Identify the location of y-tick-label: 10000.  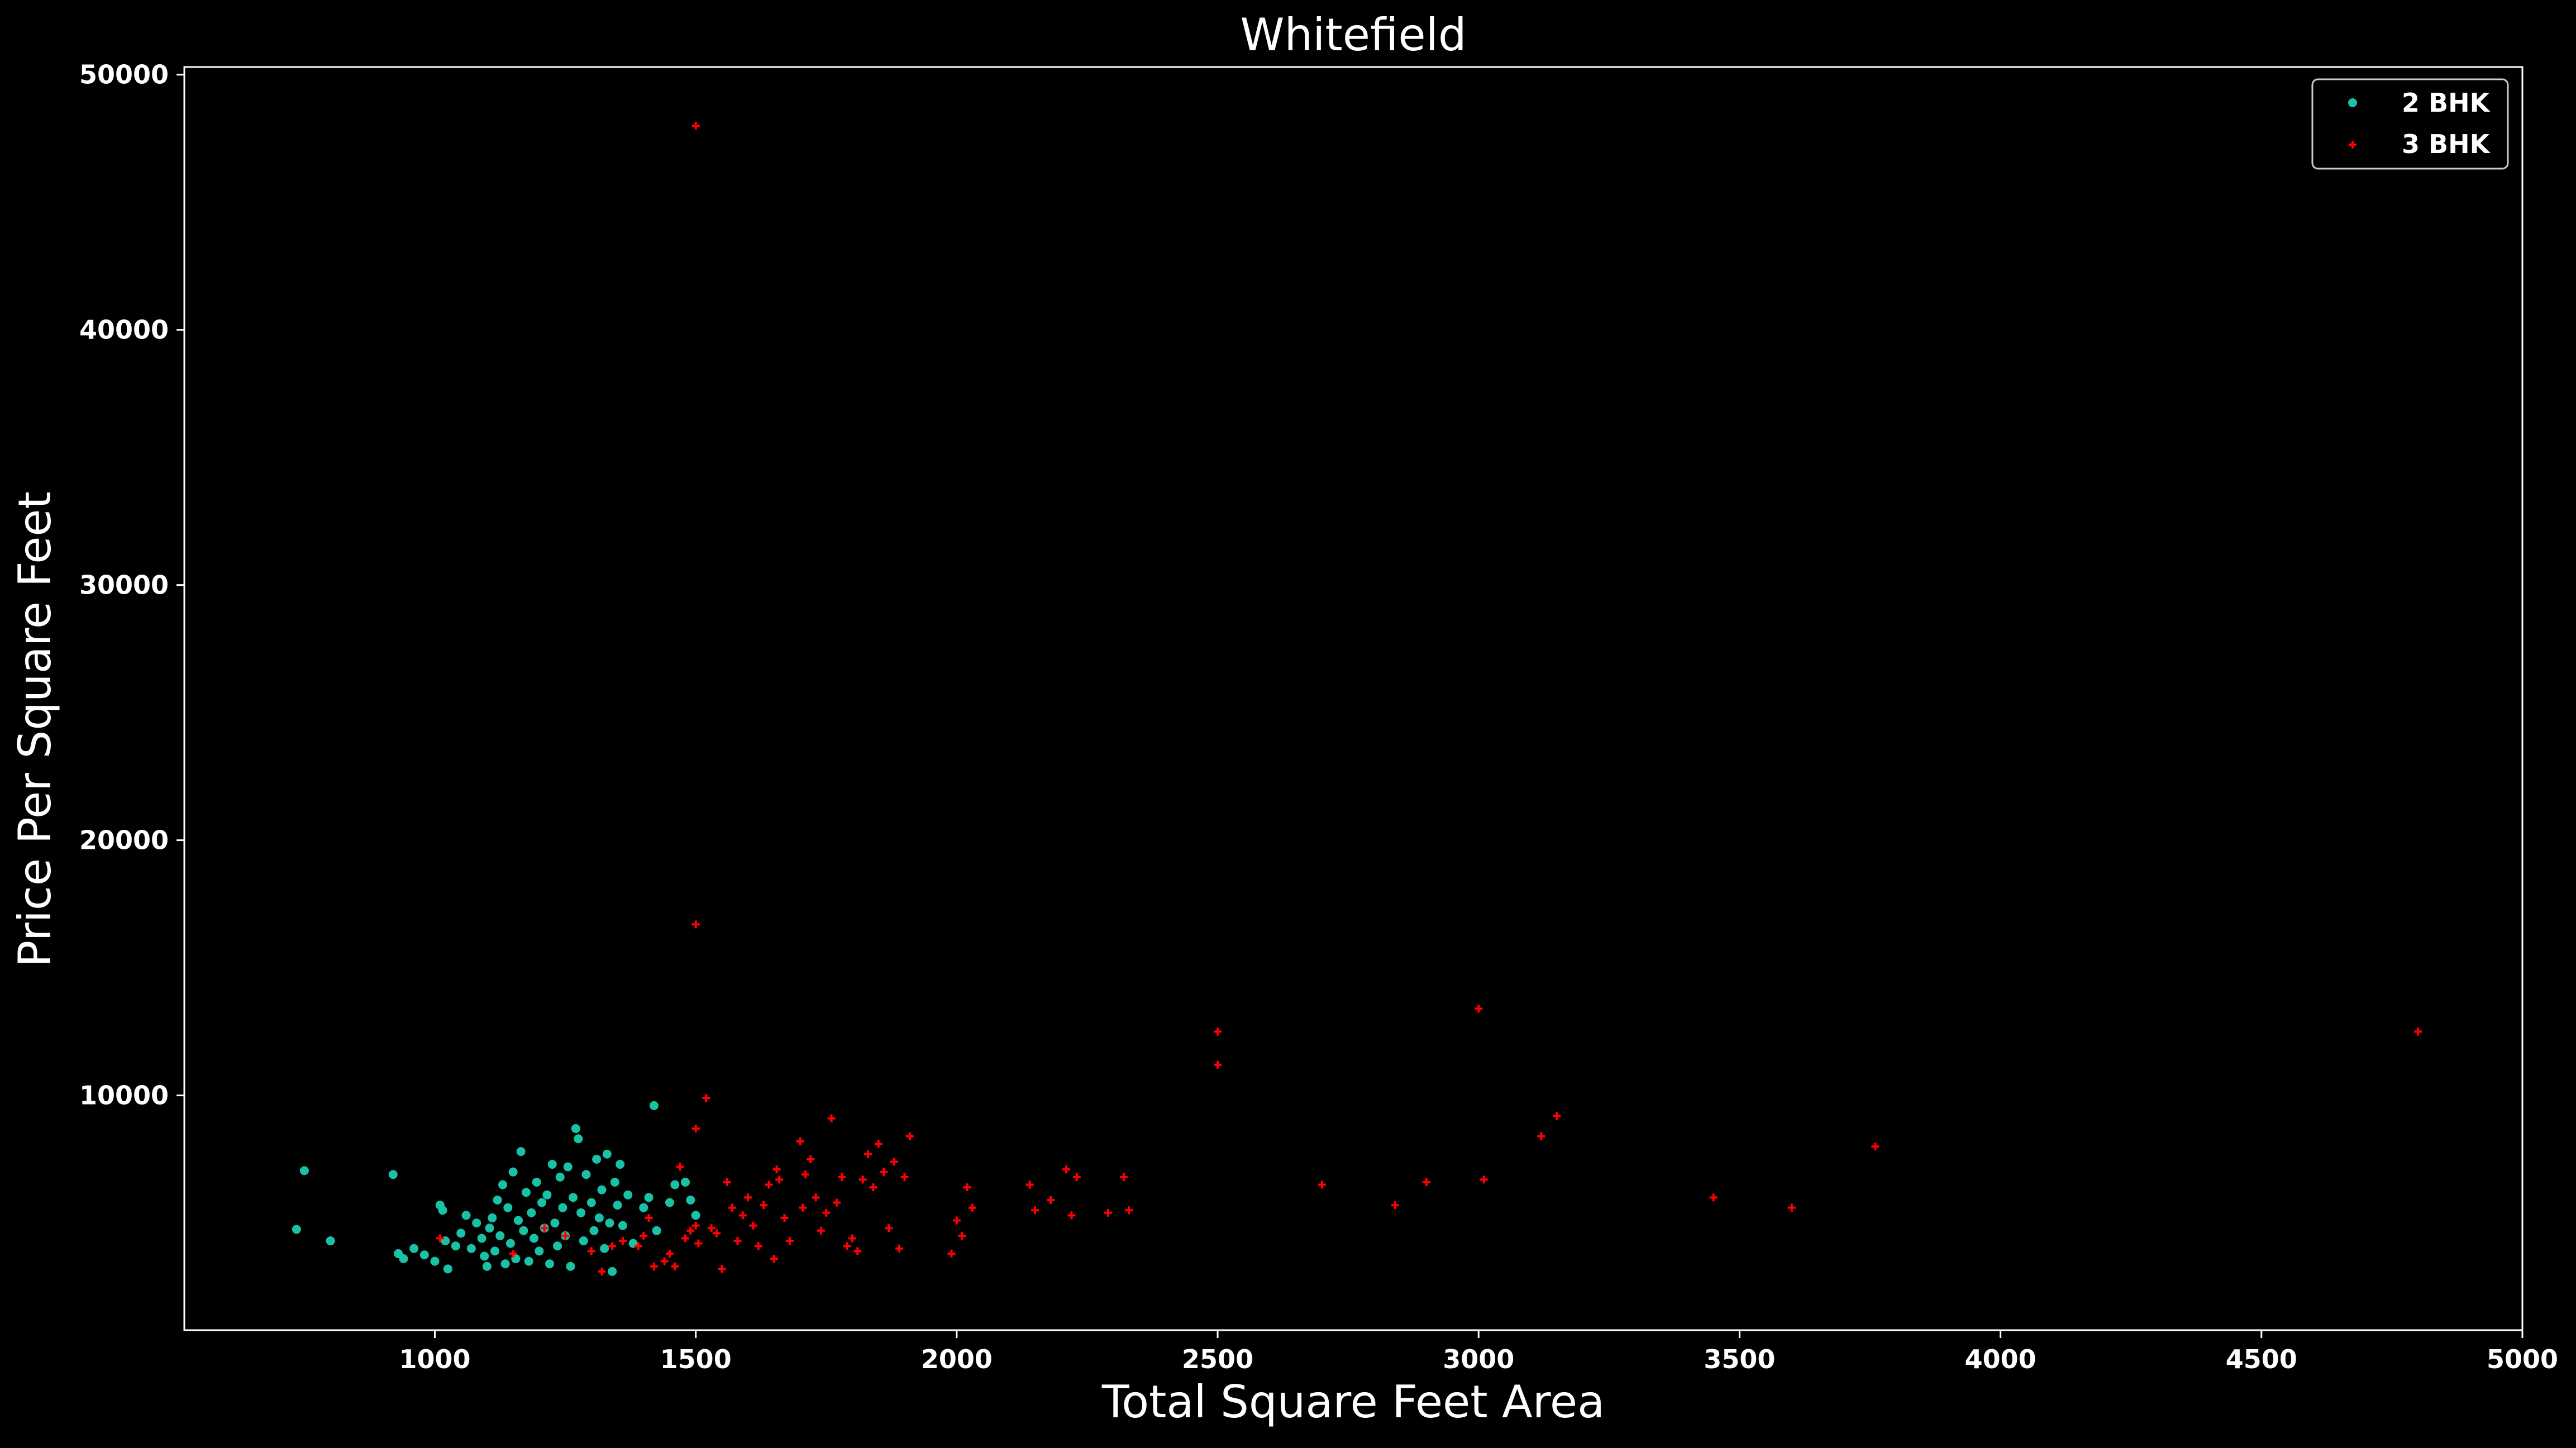
(124, 1096).